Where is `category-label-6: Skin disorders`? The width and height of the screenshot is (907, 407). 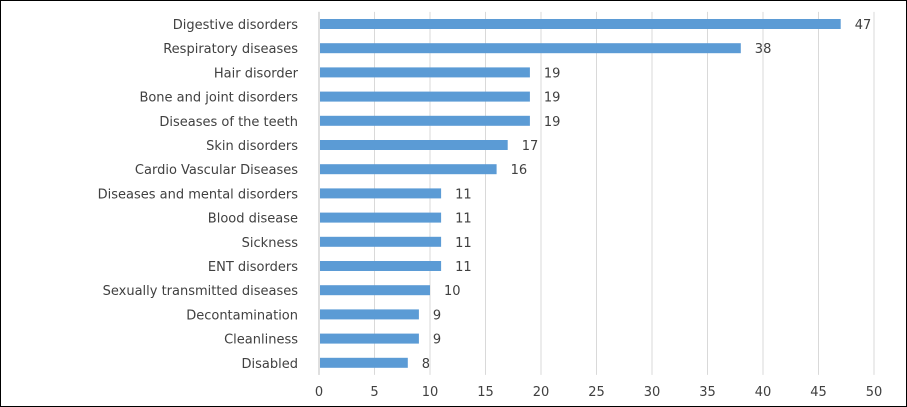 category-label-6: Skin disorders is located at coordinates (252, 146).